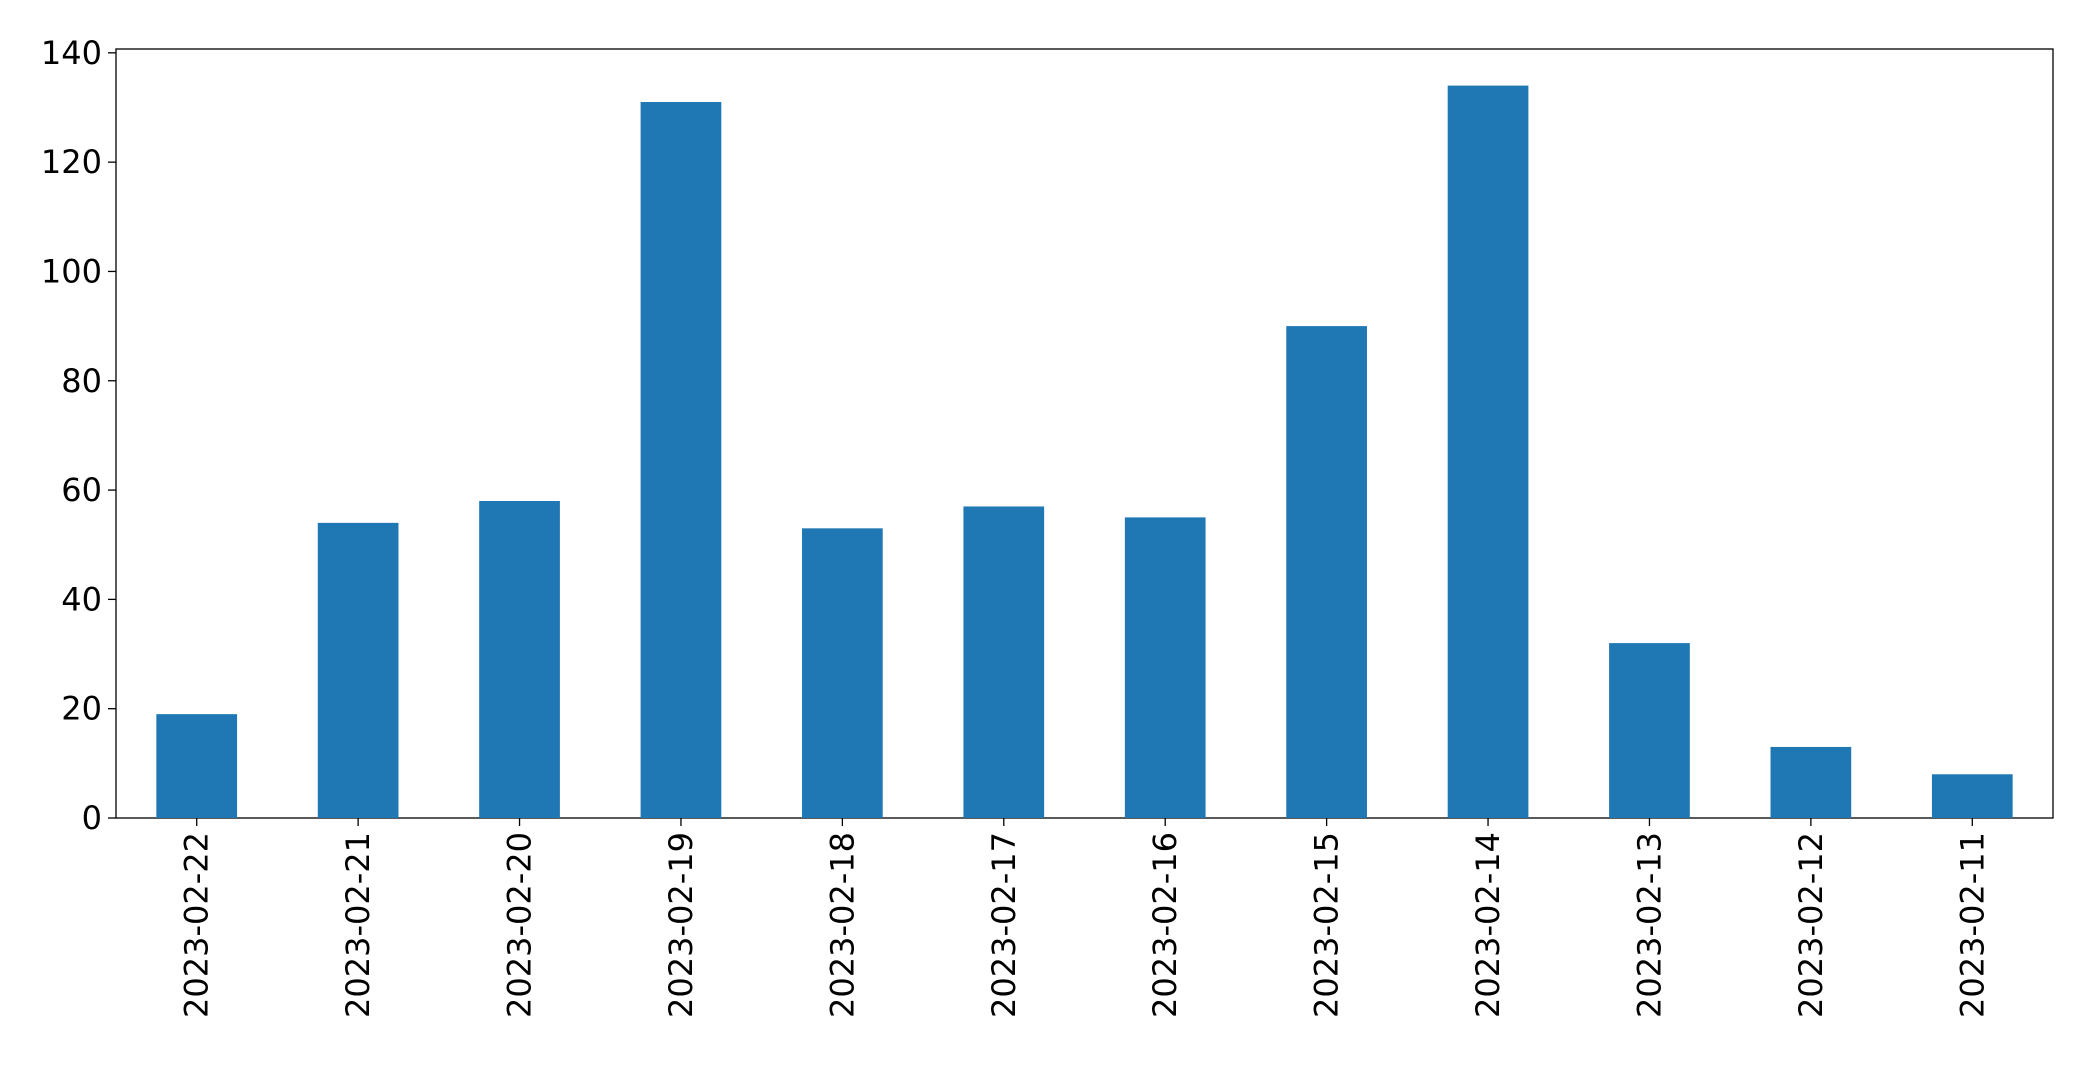  What do you see at coordinates (1327, 925) in the screenshot?
I see `x-tick-label: 2023-02-15` at bounding box center [1327, 925].